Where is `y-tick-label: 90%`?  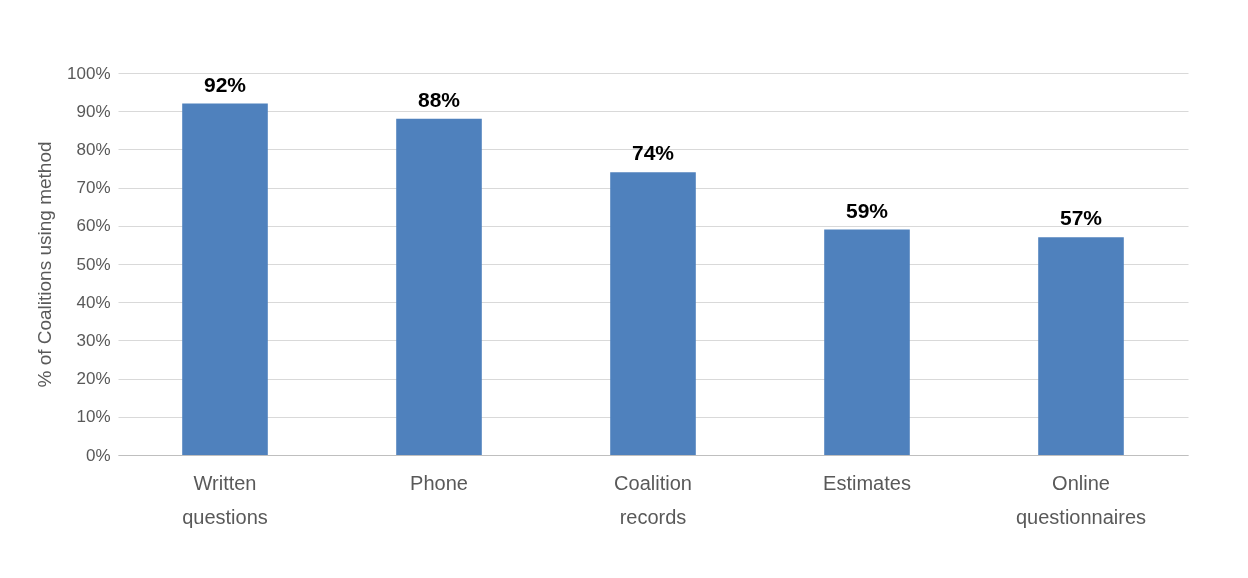
y-tick-label: 90% is located at coordinates (93, 111).